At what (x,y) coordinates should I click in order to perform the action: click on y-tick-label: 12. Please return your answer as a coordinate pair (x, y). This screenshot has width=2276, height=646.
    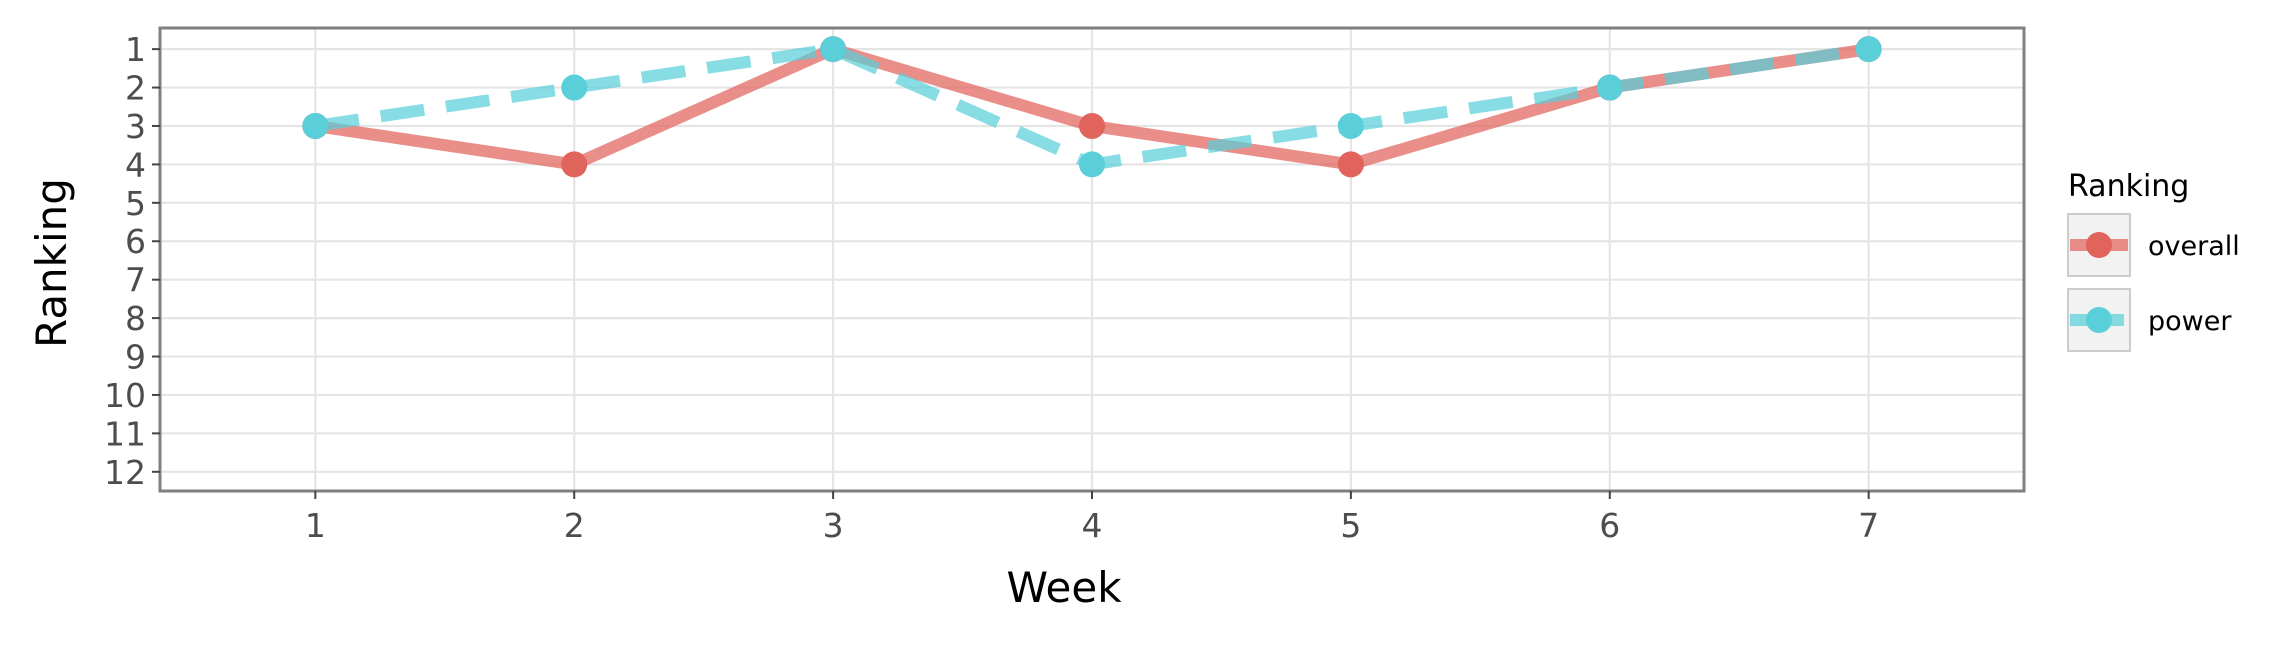
    Looking at the image, I should click on (125, 472).